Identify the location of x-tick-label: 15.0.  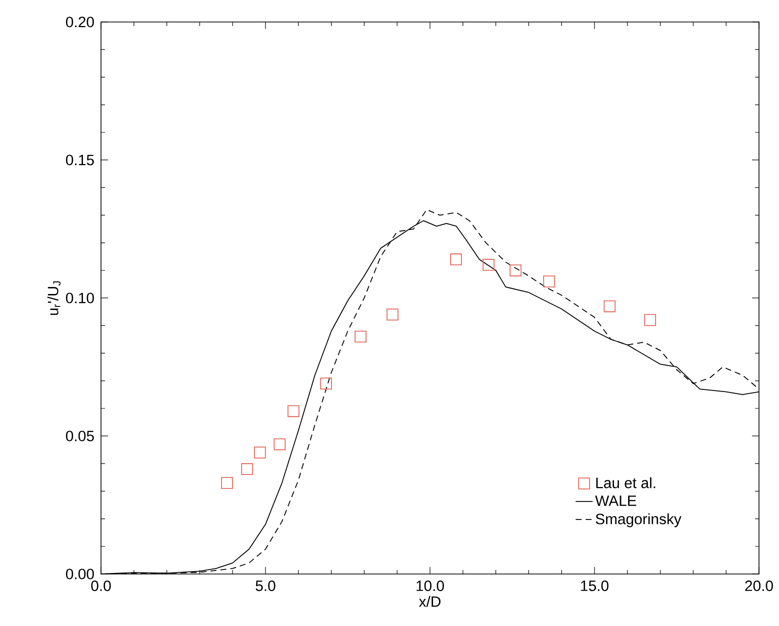
(594, 586).